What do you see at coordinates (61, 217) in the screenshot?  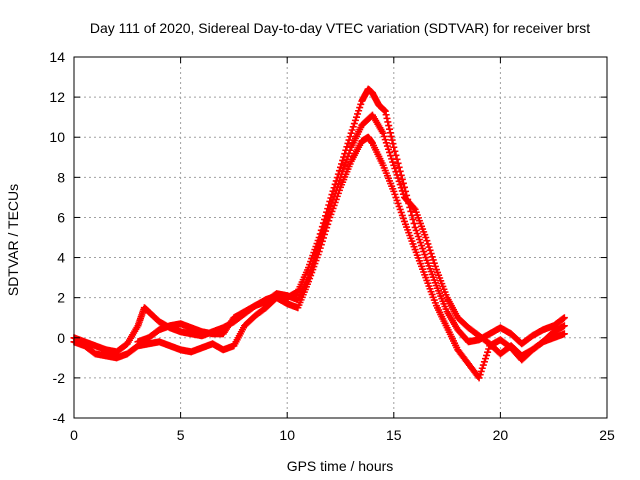 I see `y-tick-label: 6` at bounding box center [61, 217].